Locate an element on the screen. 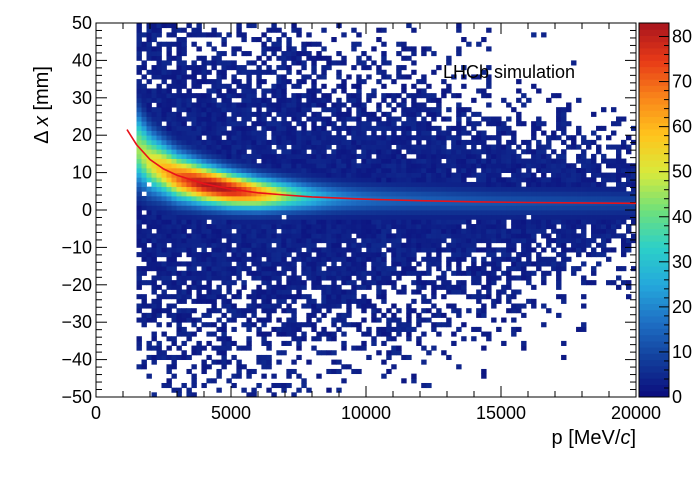 This screenshot has height=479, width=698. color-scale-step is located at coordinates (654, 151).